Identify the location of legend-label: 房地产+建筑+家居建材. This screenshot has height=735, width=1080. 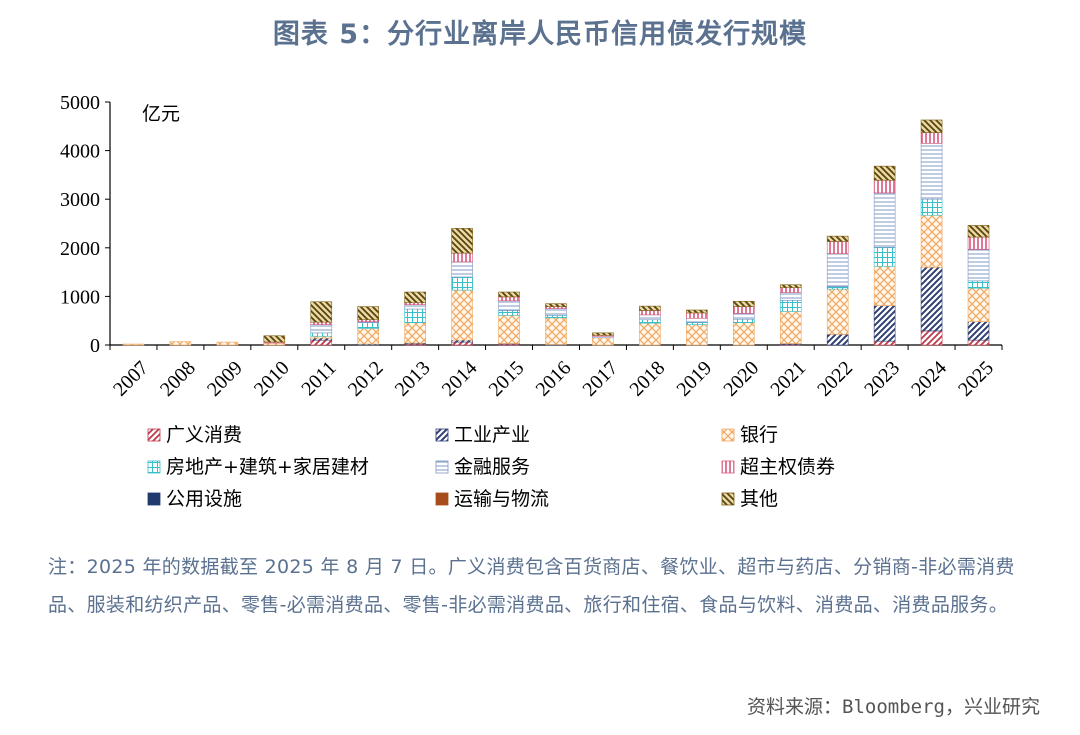
(267, 467).